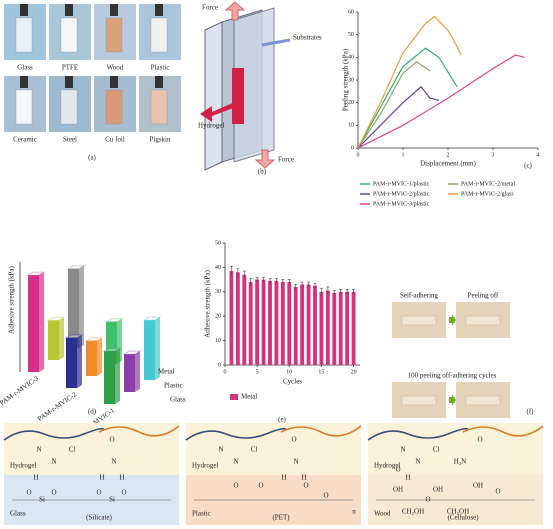  I want to click on hydrogel, so click(238, 96).